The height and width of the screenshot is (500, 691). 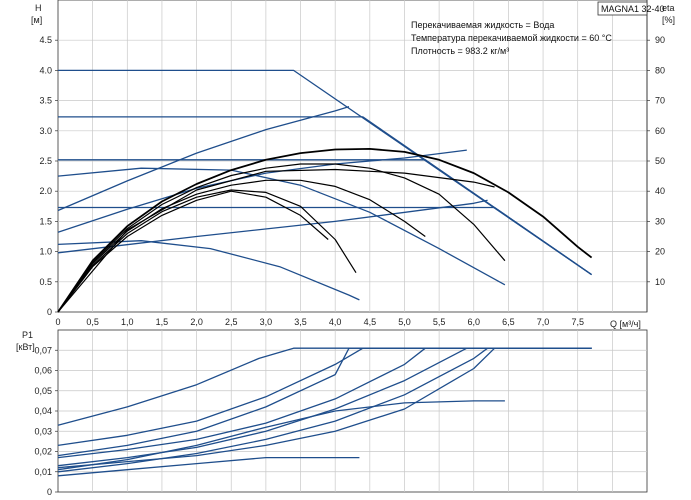 What do you see at coordinates (25, 347) in the screenshot?
I see `lower-ylabel-line2: [кВт]` at bounding box center [25, 347].